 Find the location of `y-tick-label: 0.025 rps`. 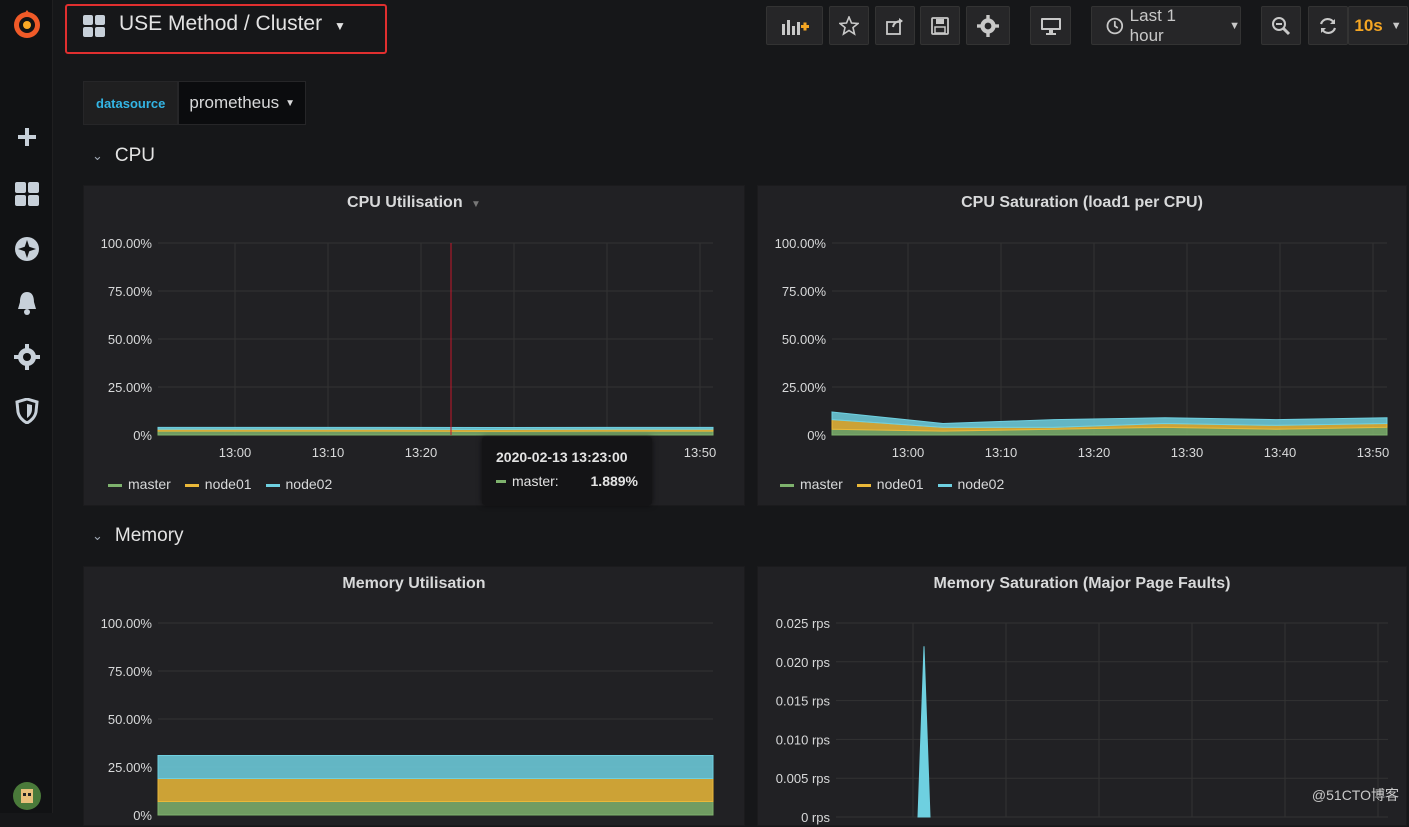

y-tick-label: 0.025 rps is located at coordinates (803, 623).